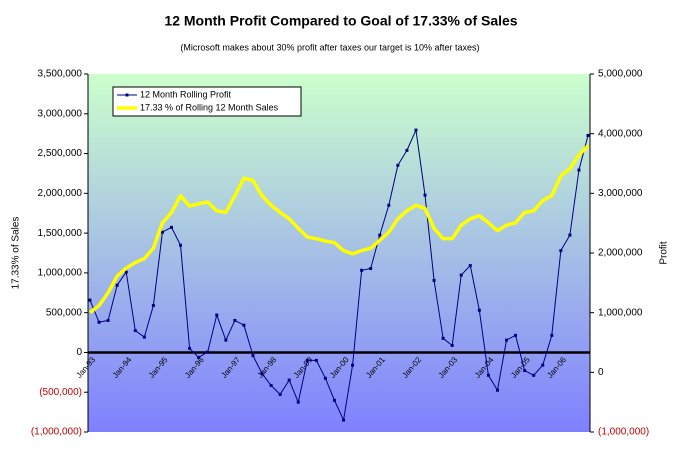 Image resolution: width=683 pixels, height=467 pixels. Describe the element at coordinates (16, 253) in the screenshot. I see `y-axis-title: 17.33% of Sales` at that location.